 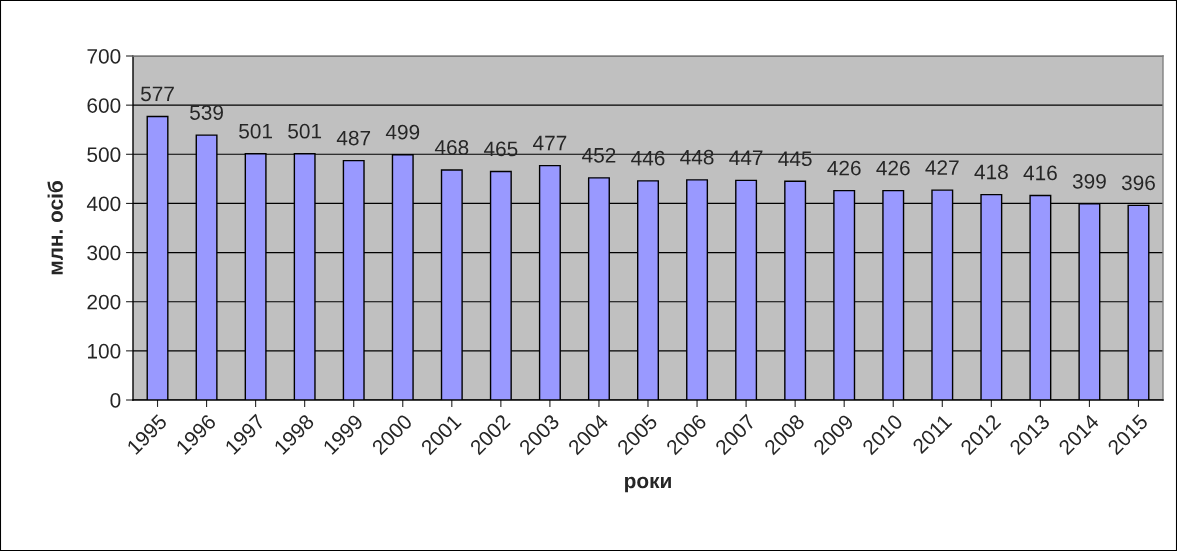 I want to click on data-label: 487, so click(x=353, y=138).